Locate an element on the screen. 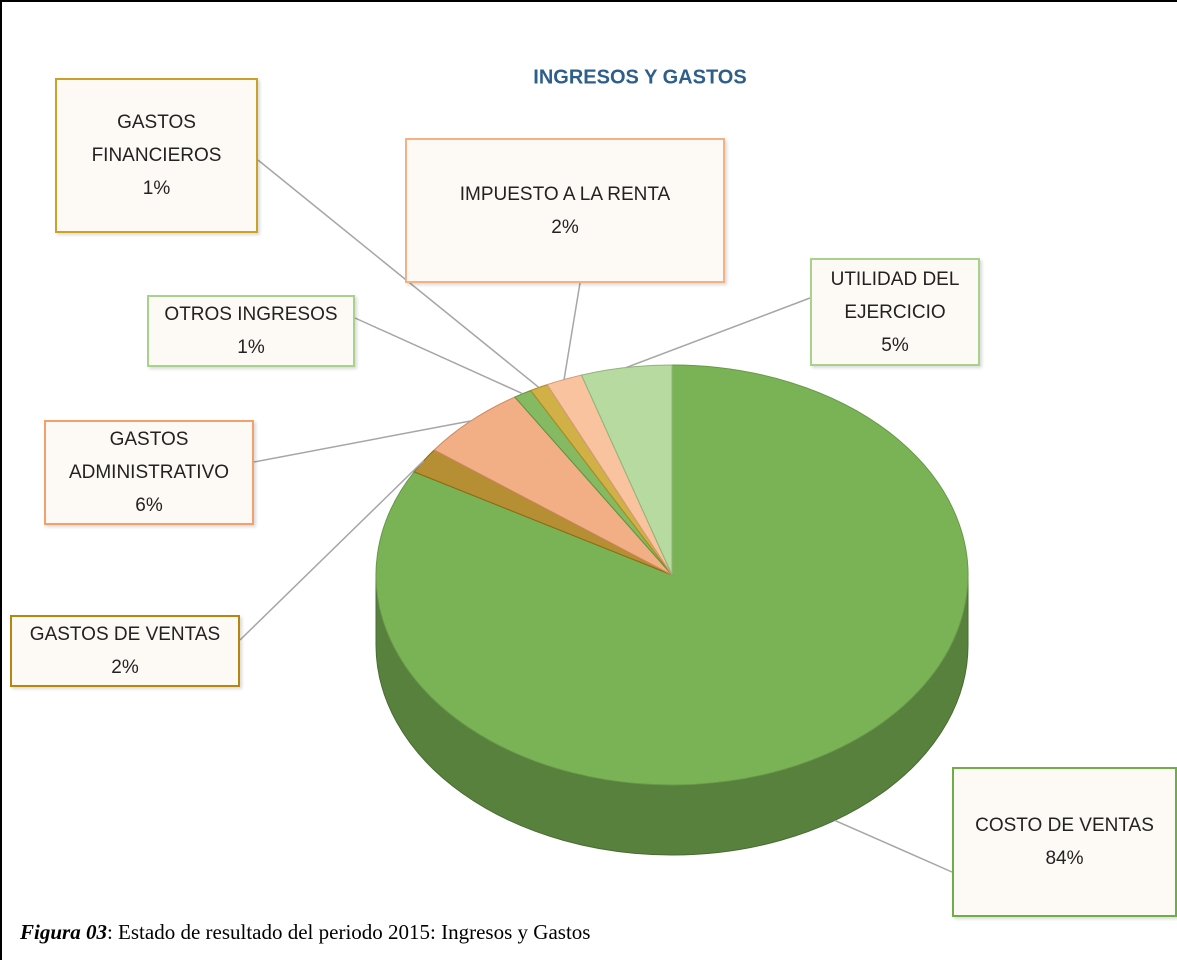 This screenshot has height=960, width=1177. label-name: IMPUESTO A LA RENTA is located at coordinates (565, 194).